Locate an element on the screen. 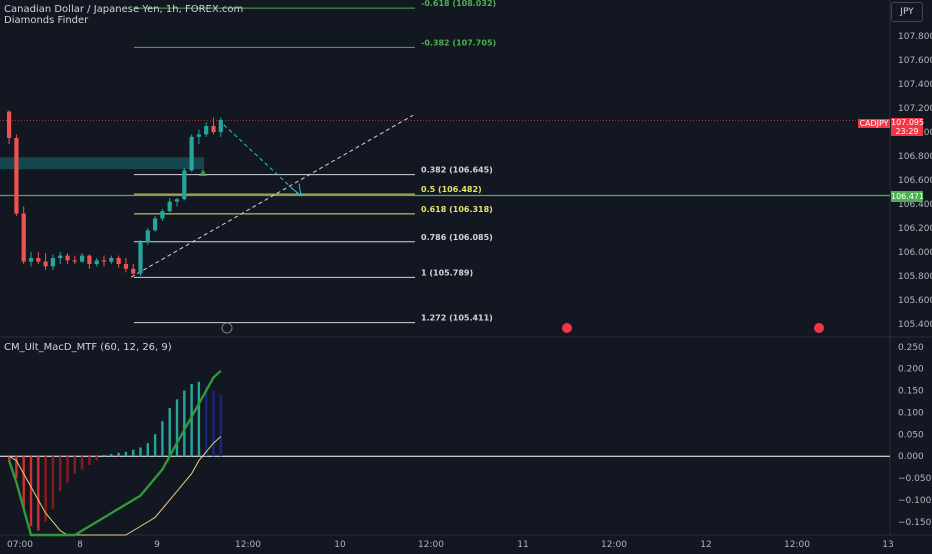 The height and width of the screenshot is (554, 932). macd-tick-label: −0.150 is located at coordinates (915, 523).